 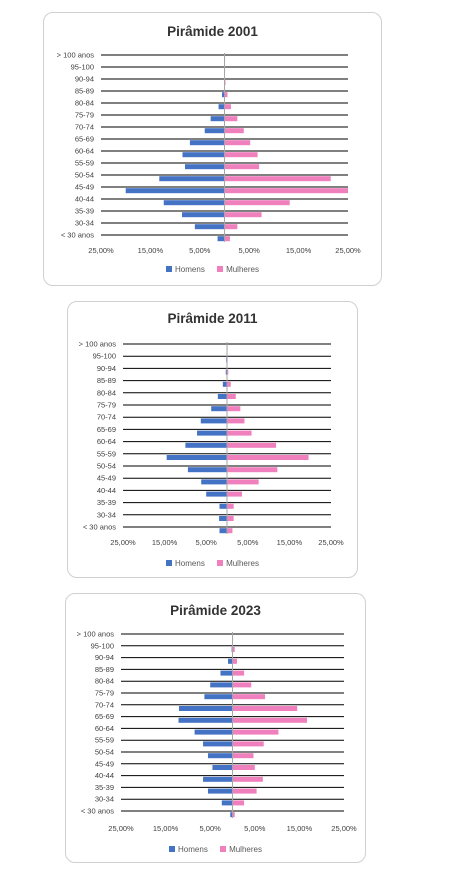 I want to click on chart-legend: Homens Mulheres, so click(x=212, y=269).